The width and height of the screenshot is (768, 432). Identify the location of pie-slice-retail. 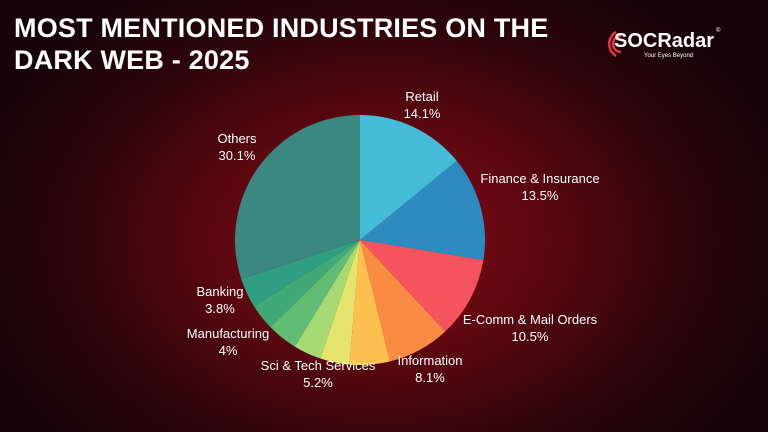
(408, 177).